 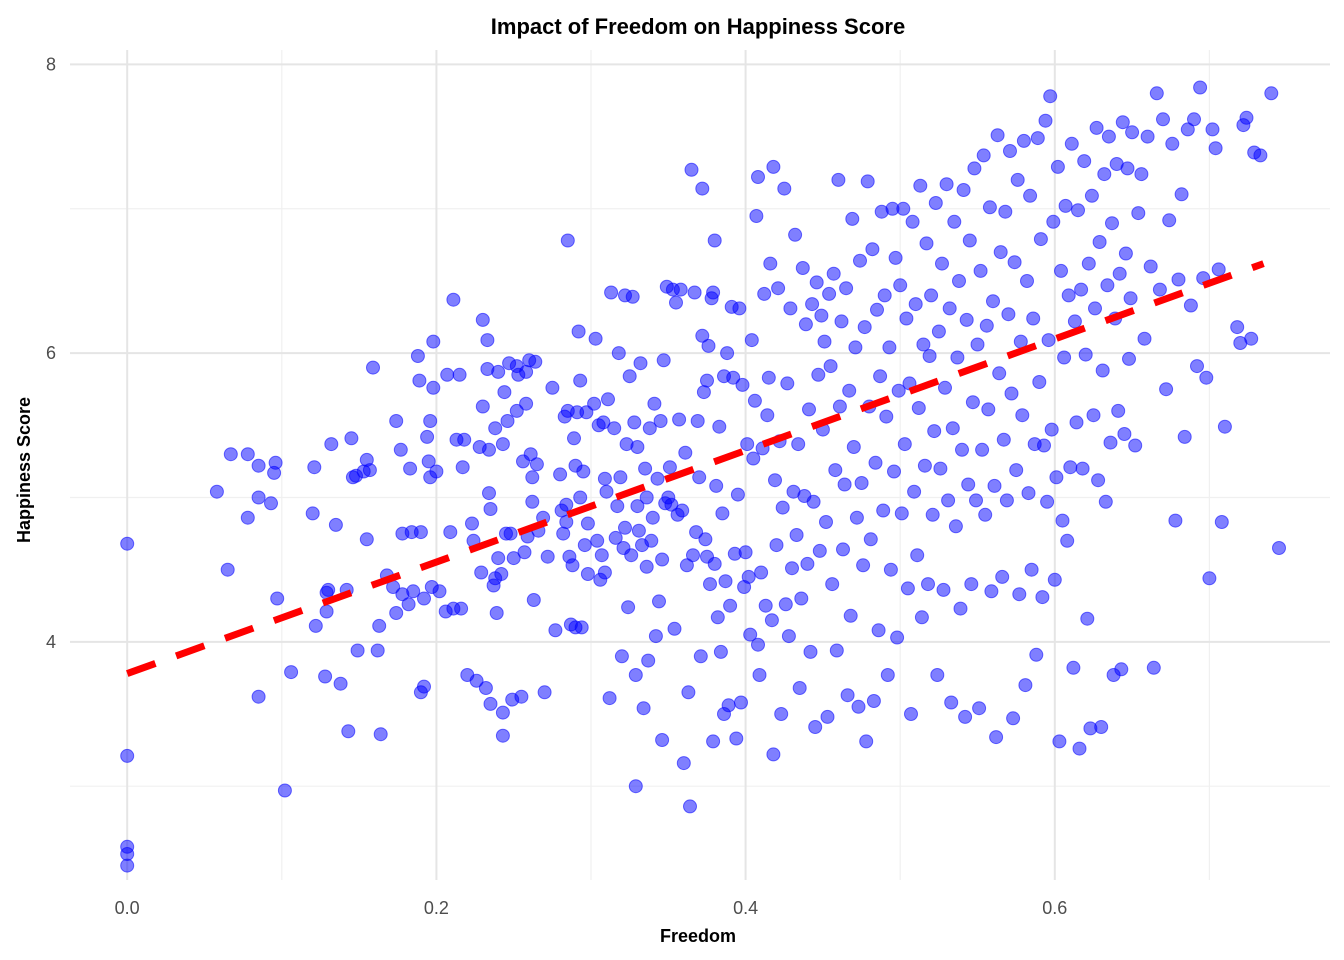 I want to click on y-tick-label: 4, so click(x=51, y=642).